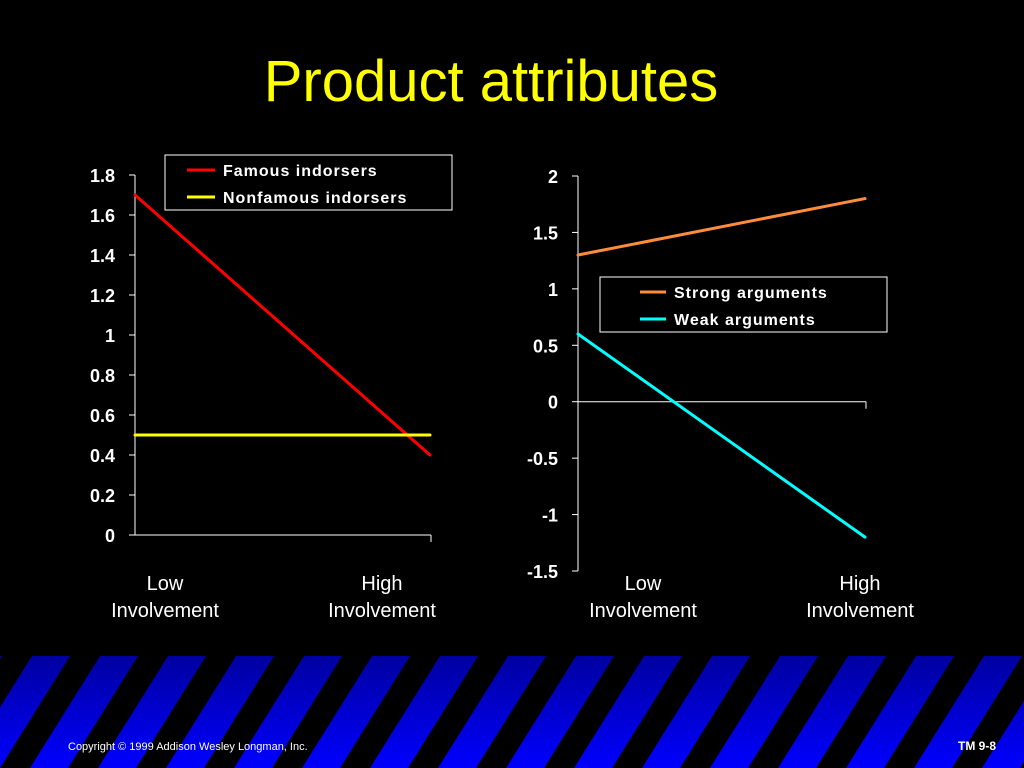 This screenshot has height=768, width=1024. I want to click on diagonal-stripes, so click(512, 712).